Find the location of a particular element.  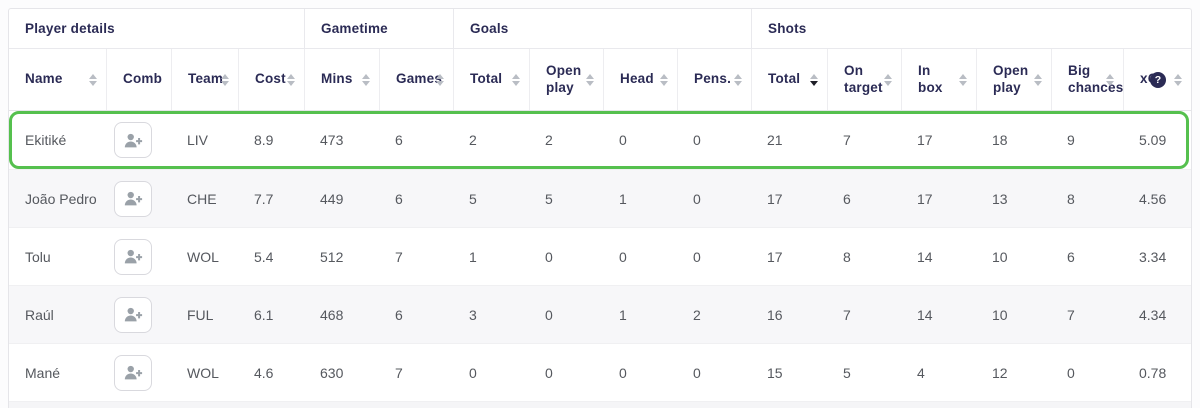

player-row-tolu: Tolu WOL 5.4 512 7 1 0 0 0 17 8 14 10 6 3.34 is located at coordinates (600, 256).